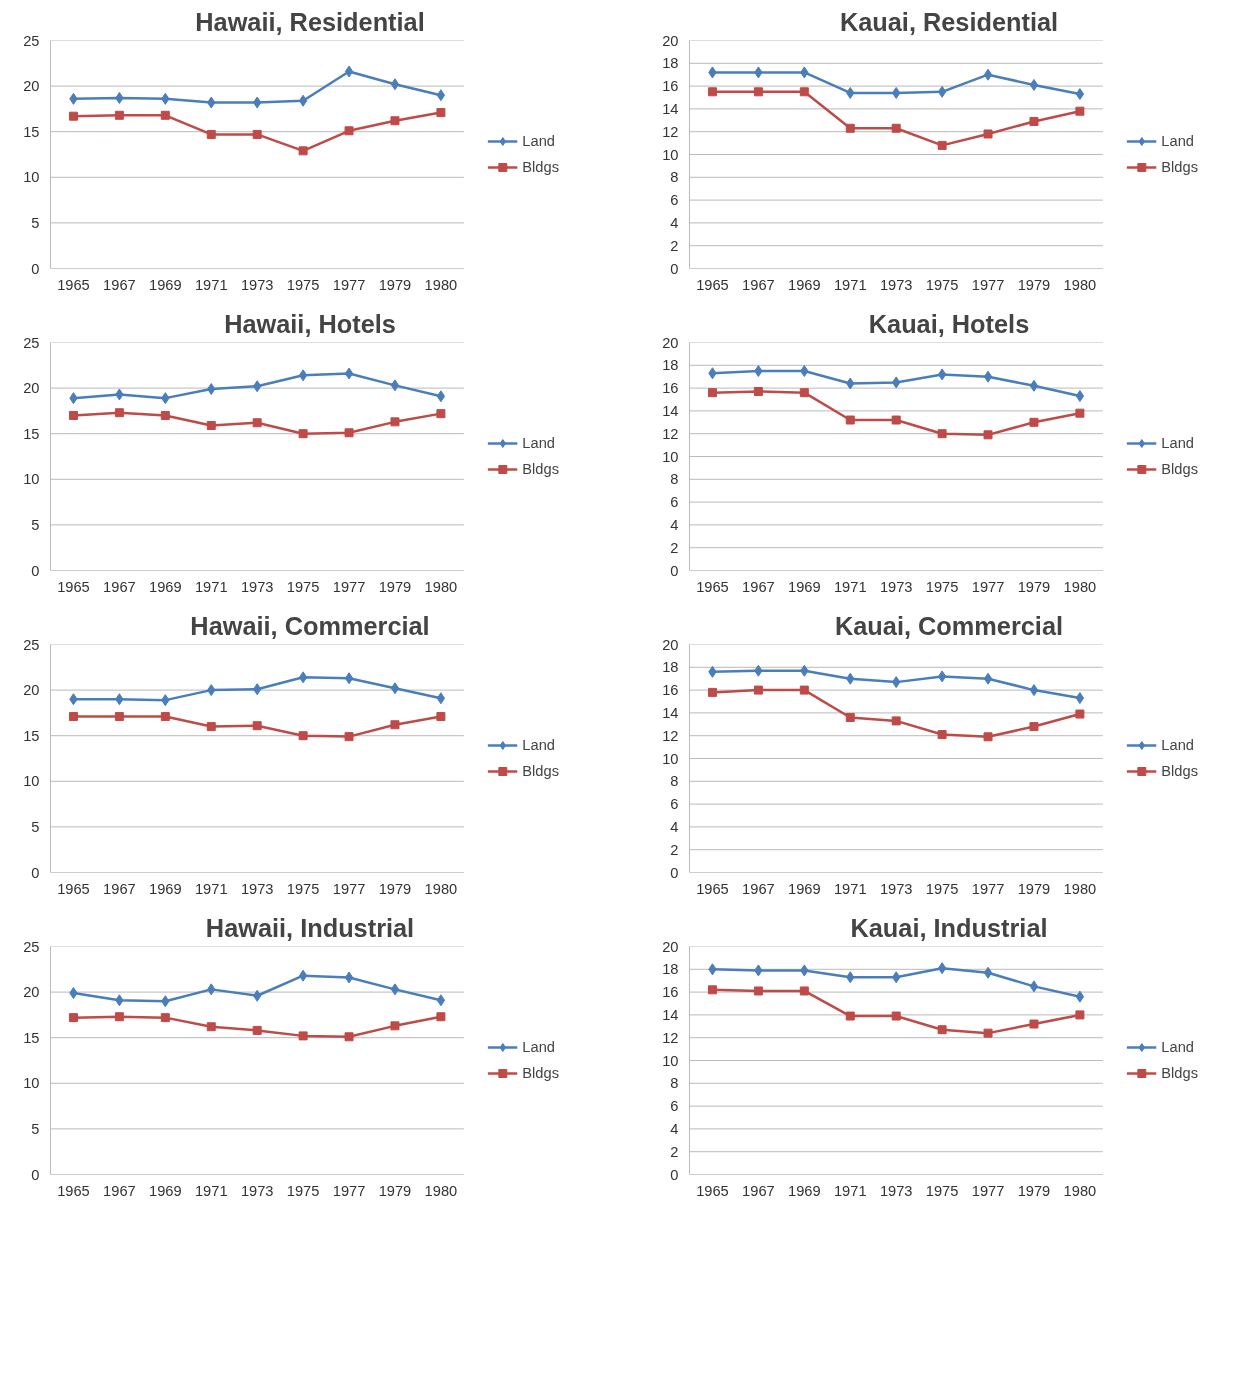 The height and width of the screenshot is (1382, 1249). I want to click on y-tick-label: 14, so click(670, 712).